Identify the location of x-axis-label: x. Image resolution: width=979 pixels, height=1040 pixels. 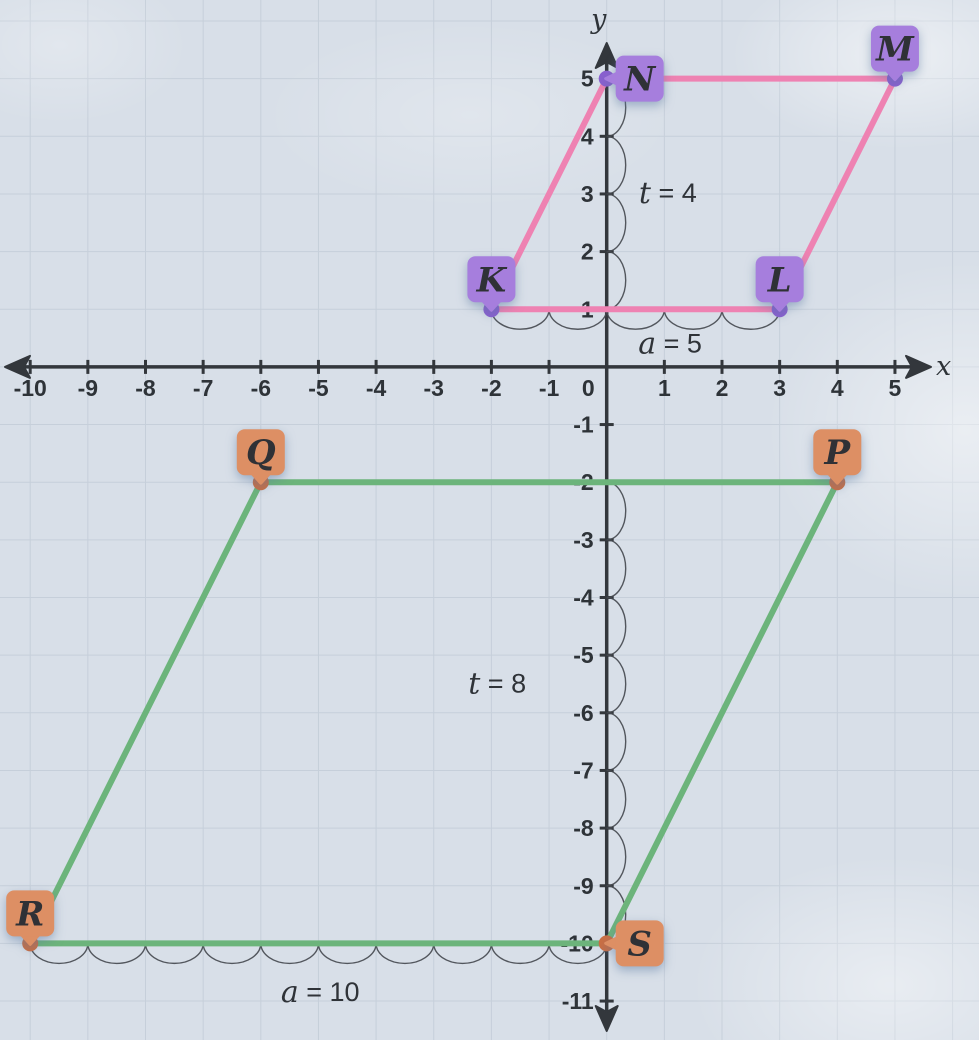
(943, 366).